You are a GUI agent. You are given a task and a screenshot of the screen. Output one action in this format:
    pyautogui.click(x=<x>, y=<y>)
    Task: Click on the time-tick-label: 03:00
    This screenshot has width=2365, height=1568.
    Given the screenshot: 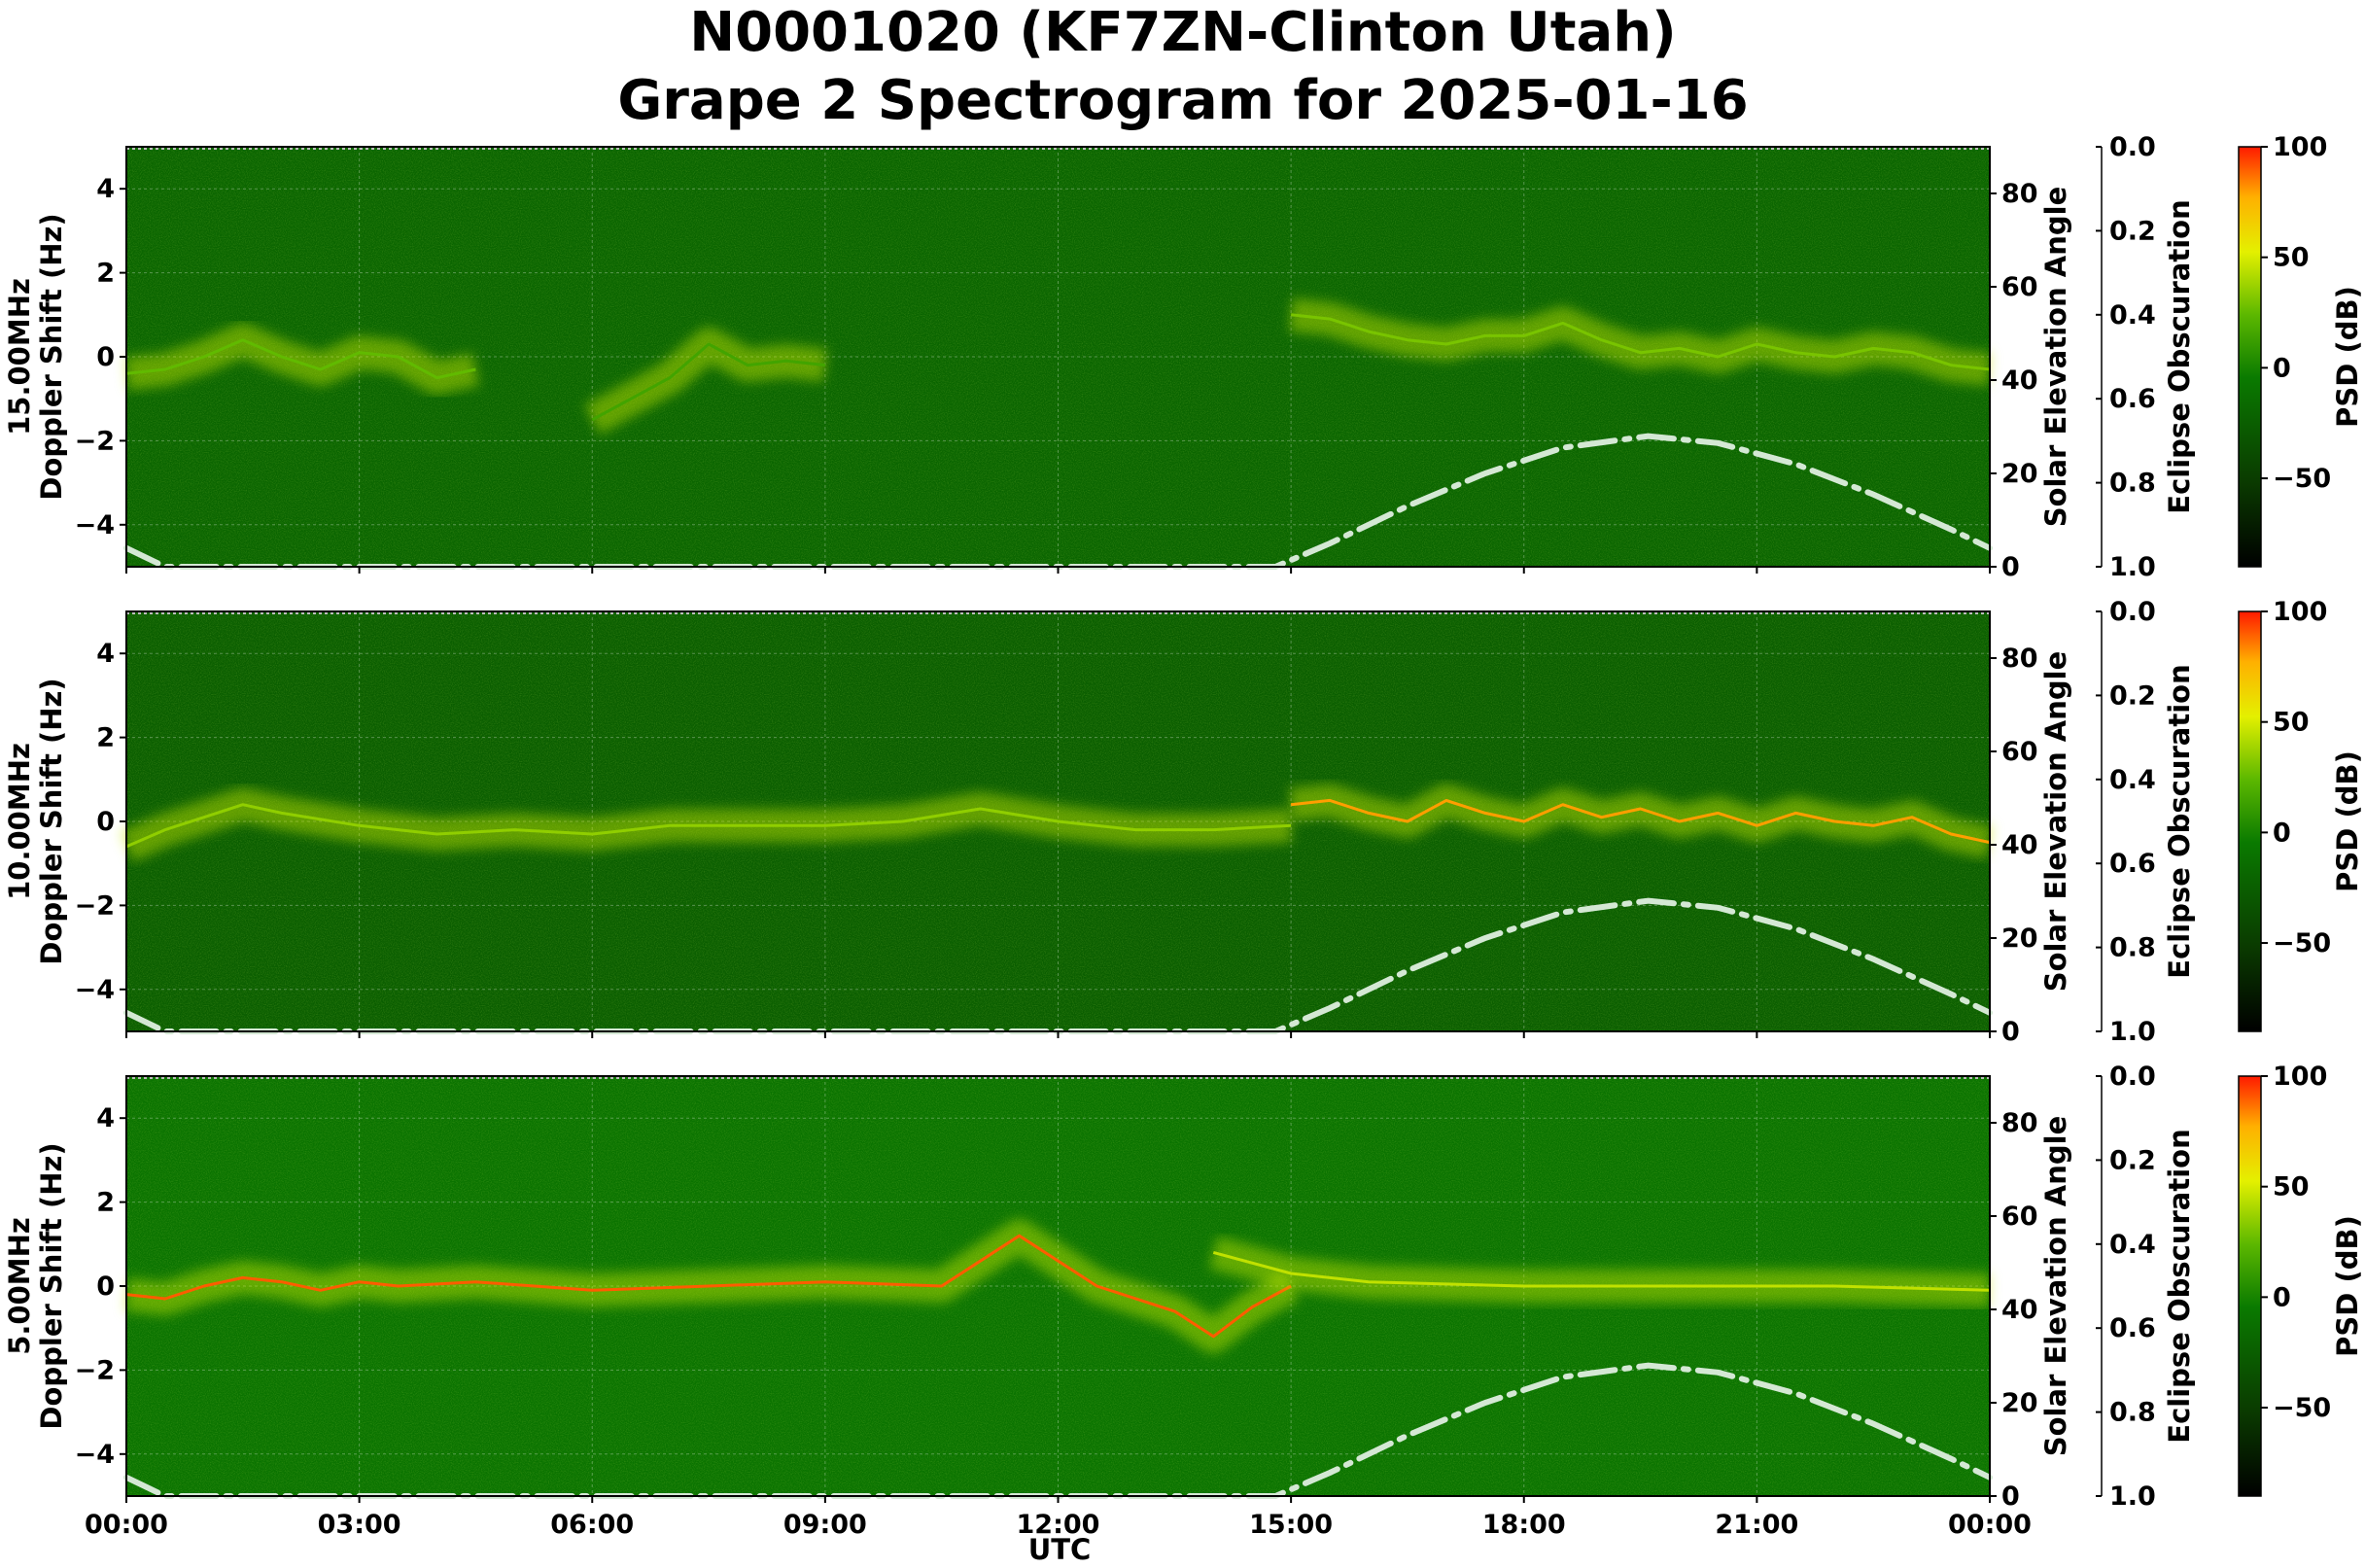 What is the action you would take?
    pyautogui.click(x=359, y=1525)
    